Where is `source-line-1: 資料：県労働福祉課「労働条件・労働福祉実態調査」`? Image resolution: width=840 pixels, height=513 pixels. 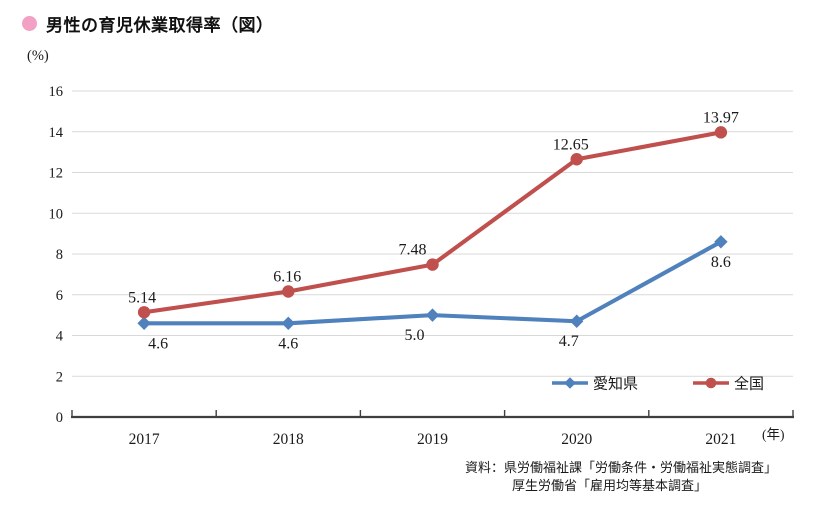
source-line-1: 資料：県労働福祉課「労働条件・労働福祉実態調査」 is located at coordinates (621, 467).